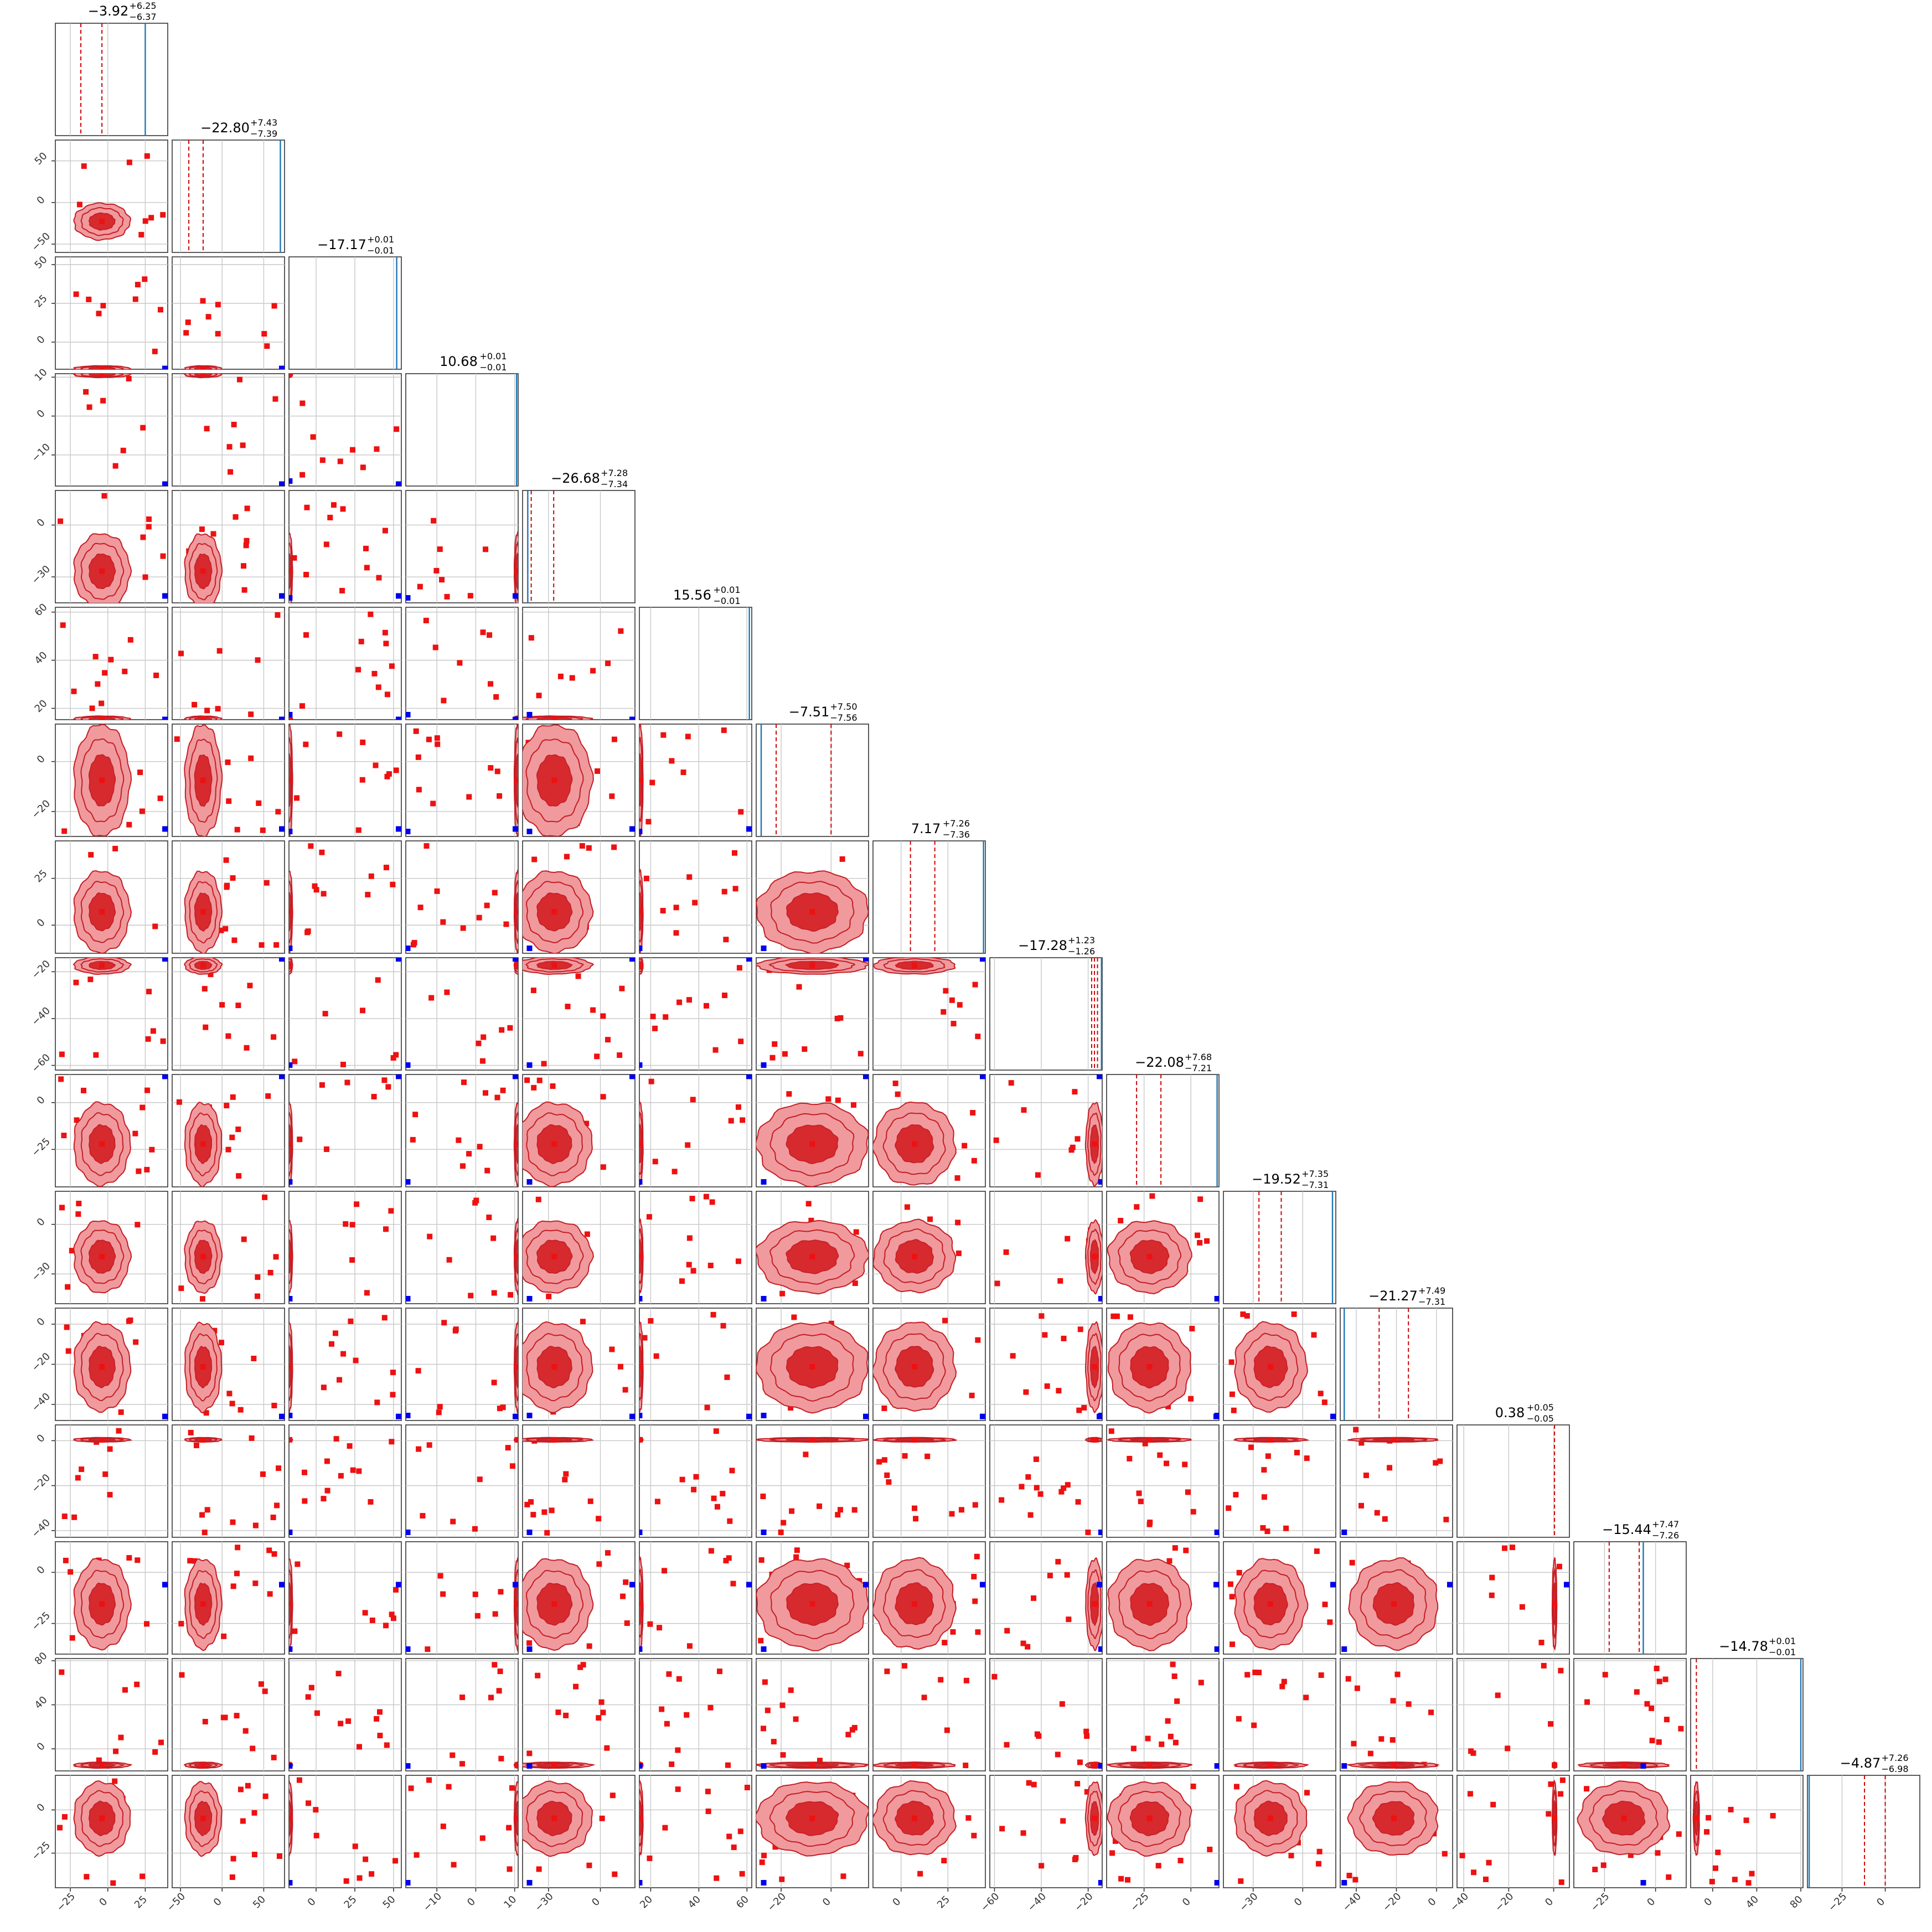 Image resolution: width=1932 pixels, height=1932 pixels. What do you see at coordinates (345, 1714) in the screenshot?
I see `panel-frame` at bounding box center [345, 1714].